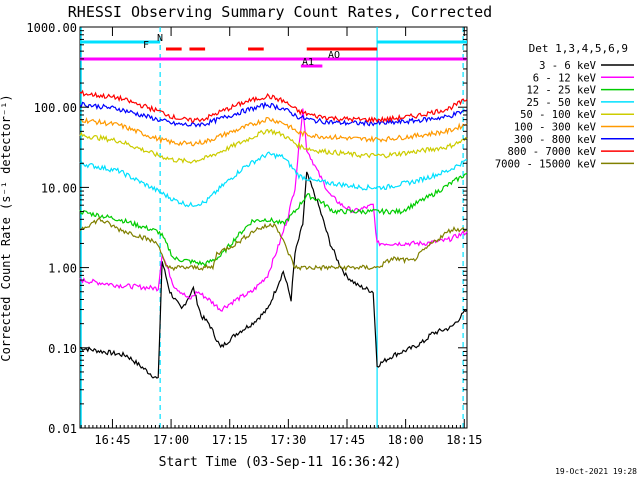 Image resolution: width=640 pixels, height=480 pixels. What do you see at coordinates (6, 227) in the screenshot?
I see `y-axis-label: Corrected Count Rate (s⁻¹ detector⁻¹)` at bounding box center [6, 227].